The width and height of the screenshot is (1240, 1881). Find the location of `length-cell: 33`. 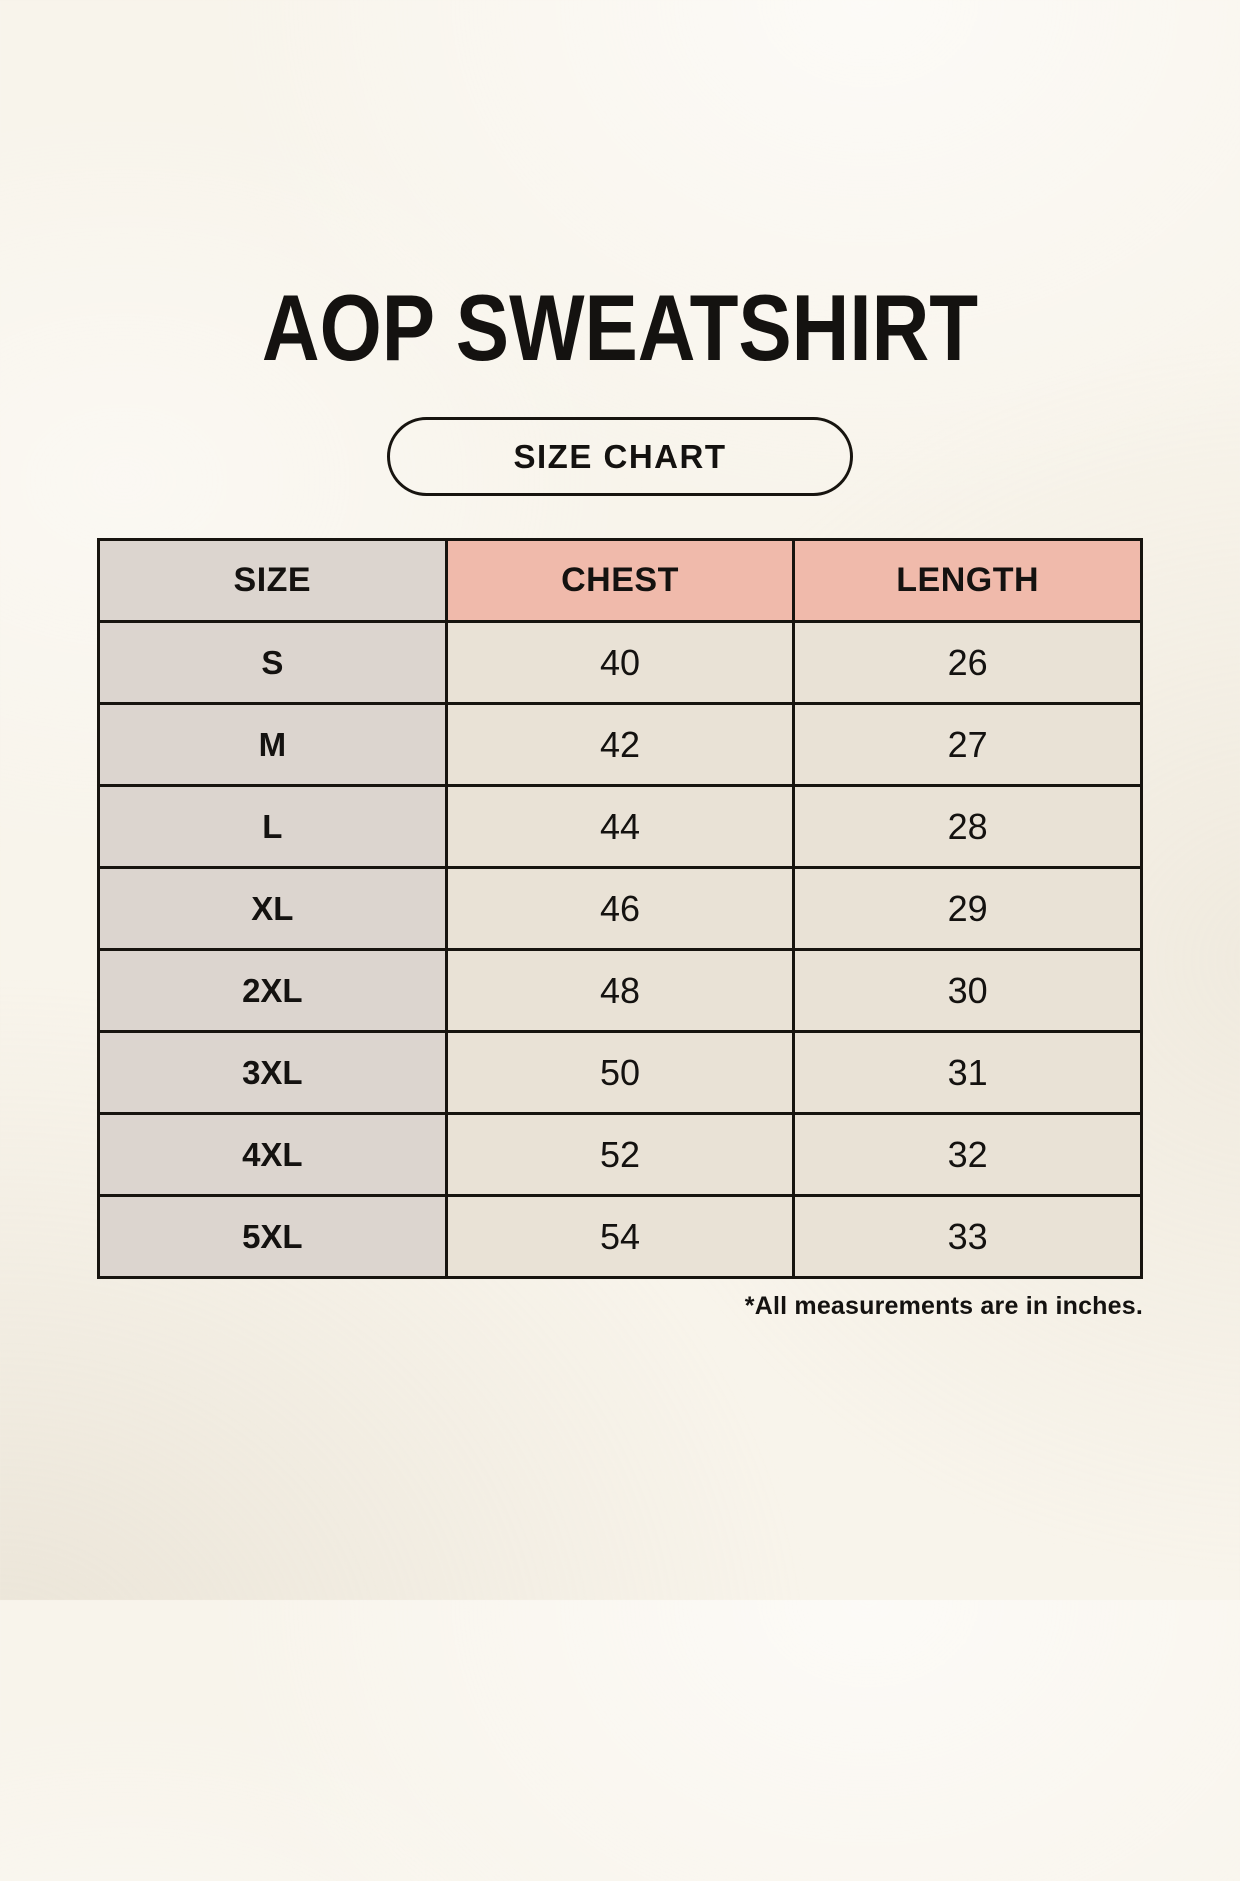

length-cell: 33 is located at coordinates (967, 1236).